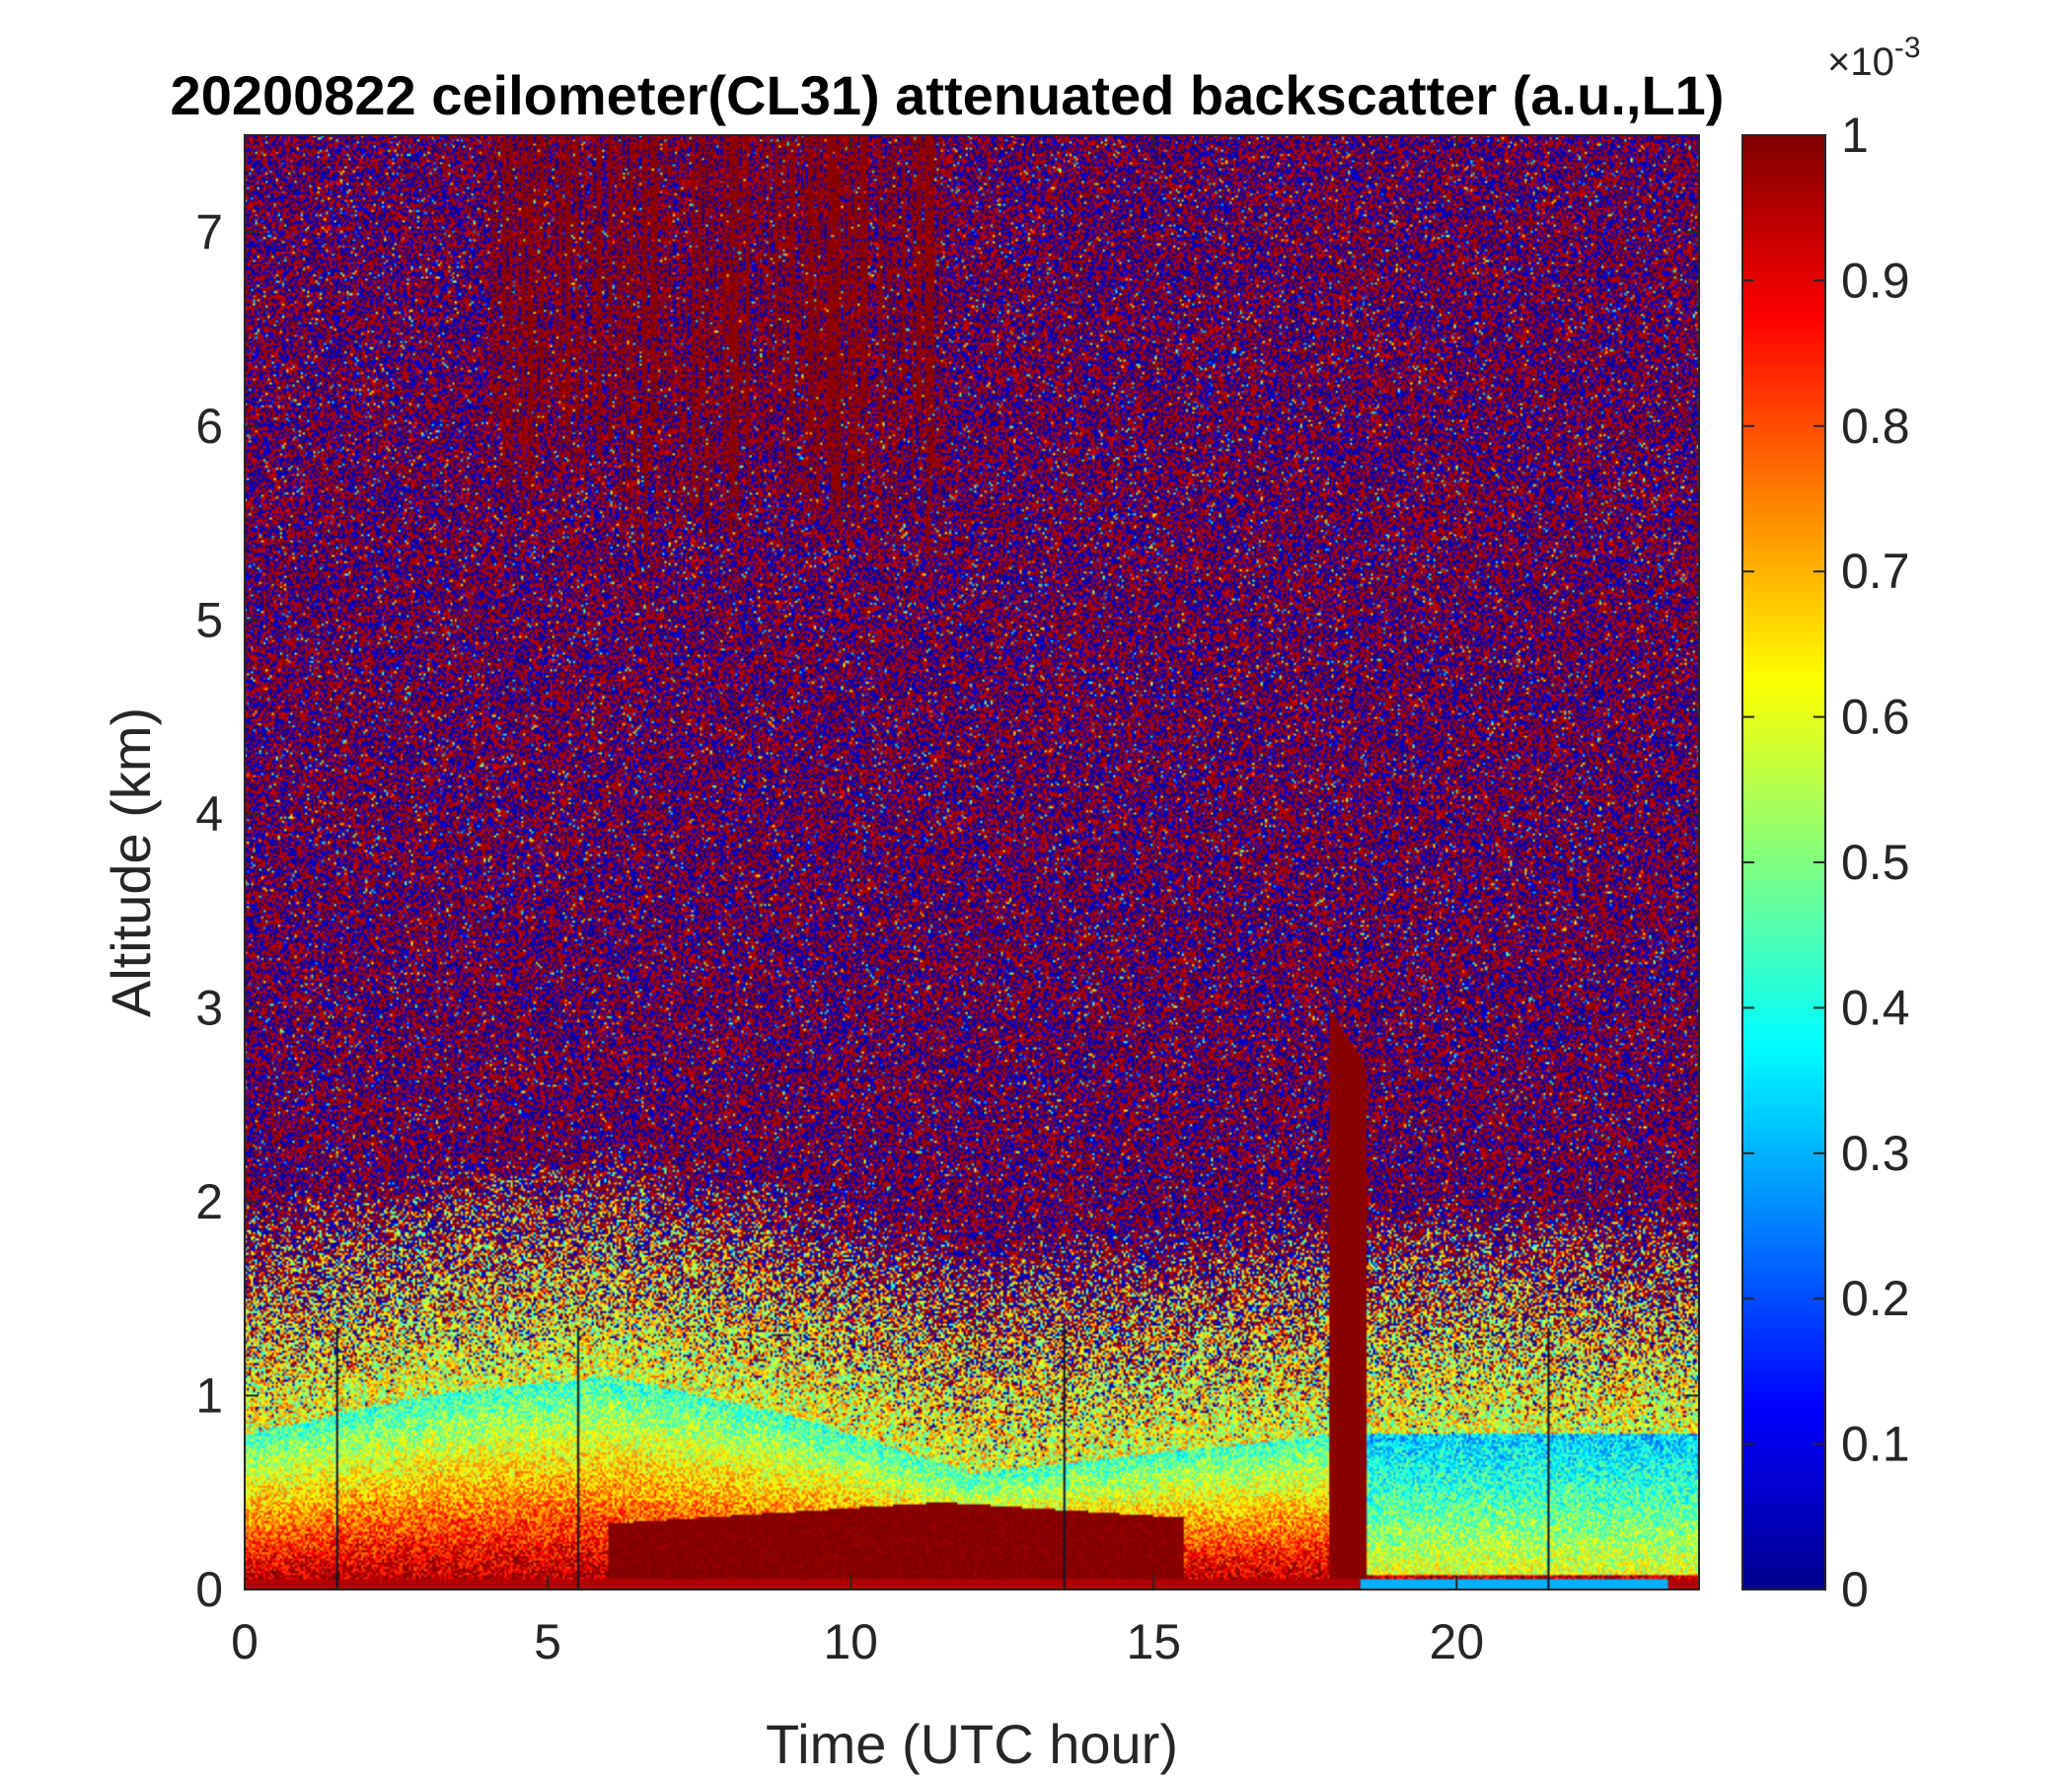  I want to click on y-tick-label: 6, so click(209, 427).